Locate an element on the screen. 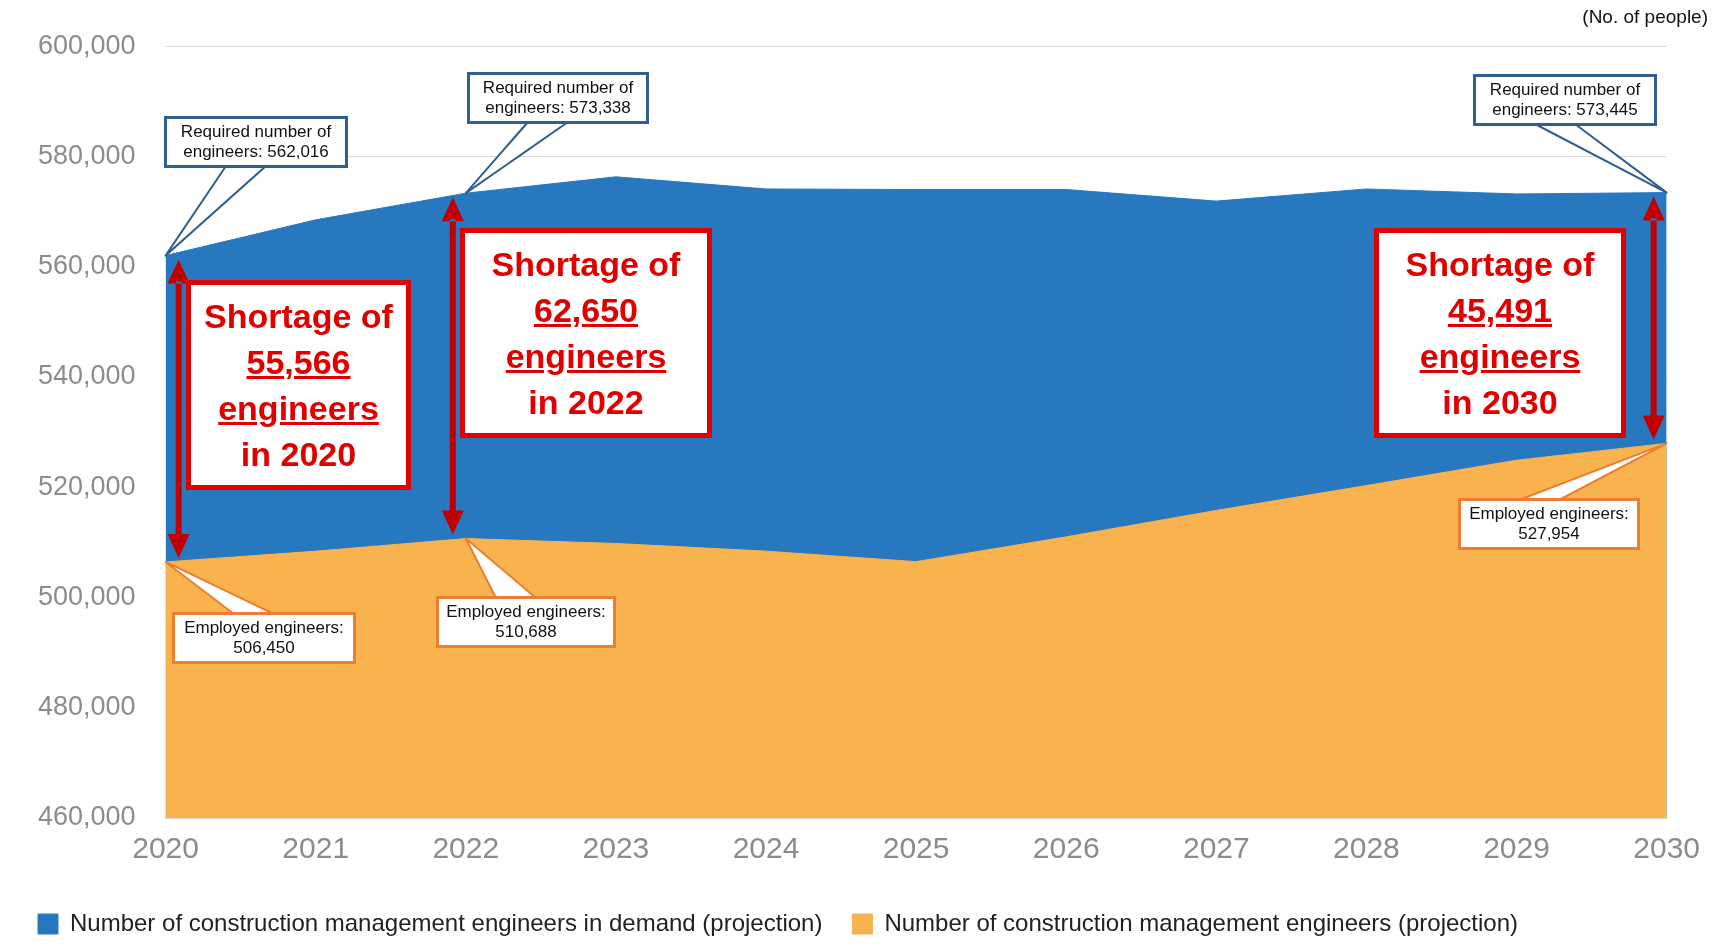 This screenshot has width=1714, height=946. annotation: Shortage of 45,491 engineers in 2030 is located at coordinates (1500, 333).